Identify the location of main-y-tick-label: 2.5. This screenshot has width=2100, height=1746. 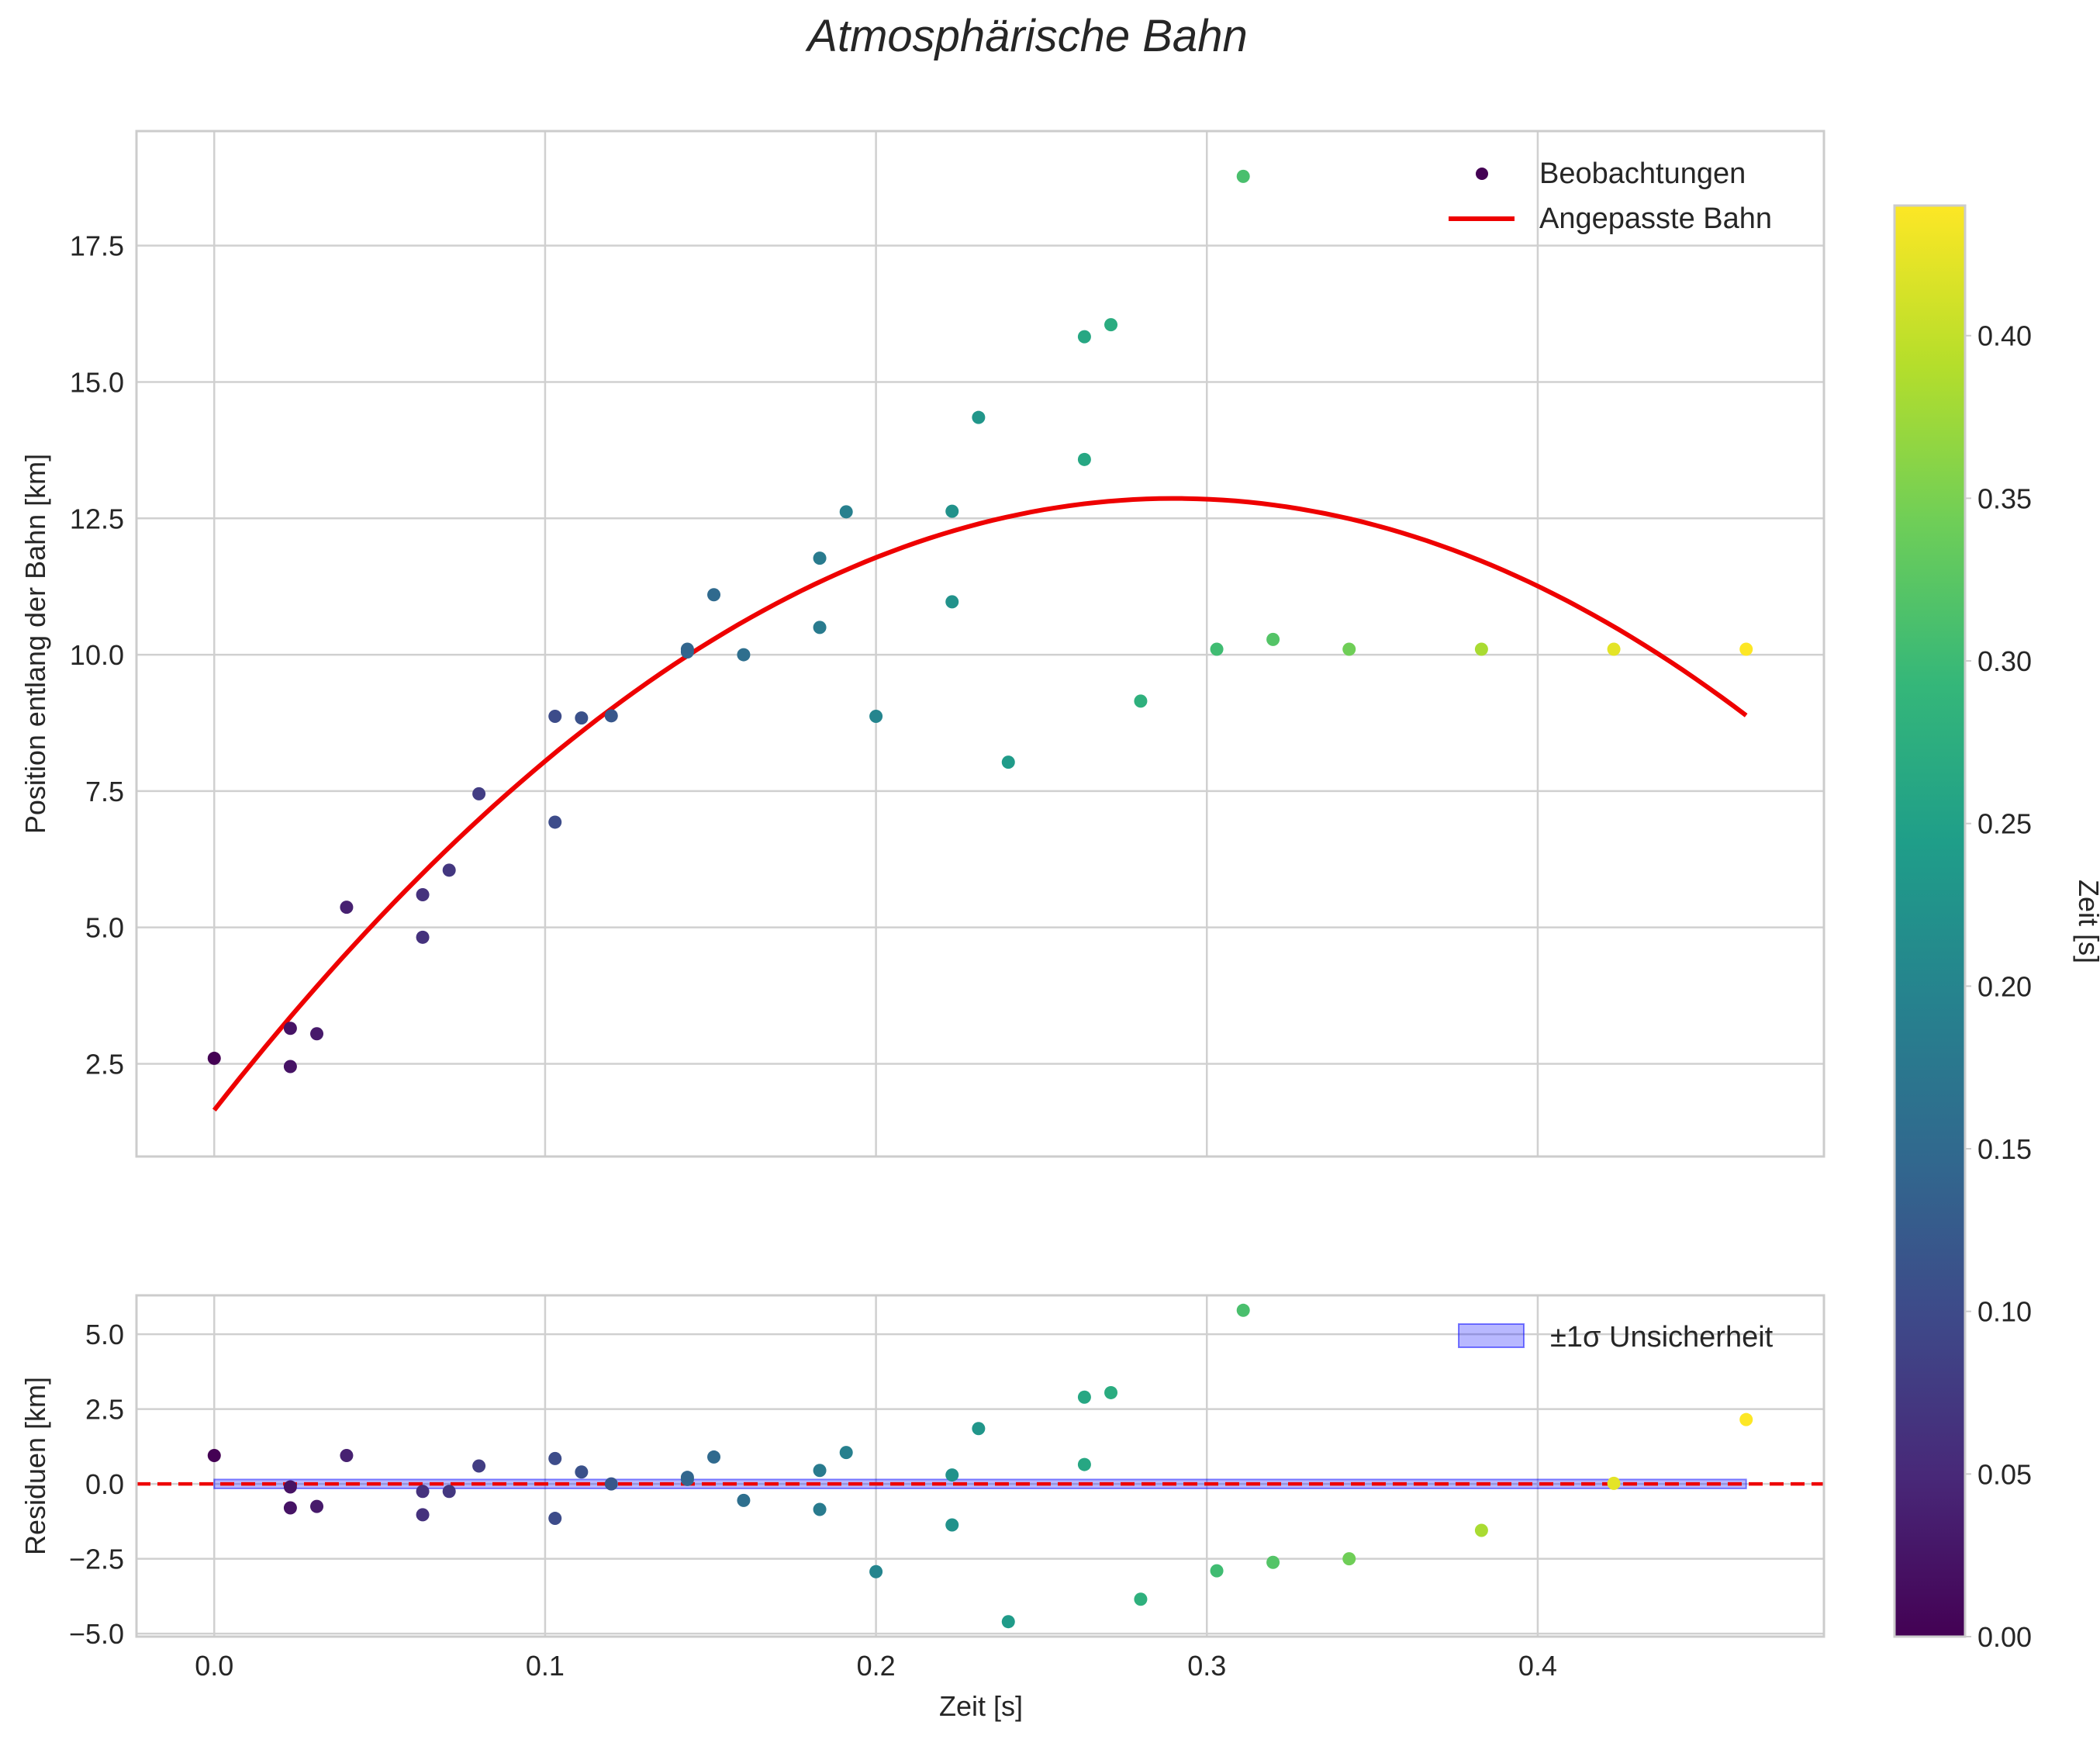
(104, 1064).